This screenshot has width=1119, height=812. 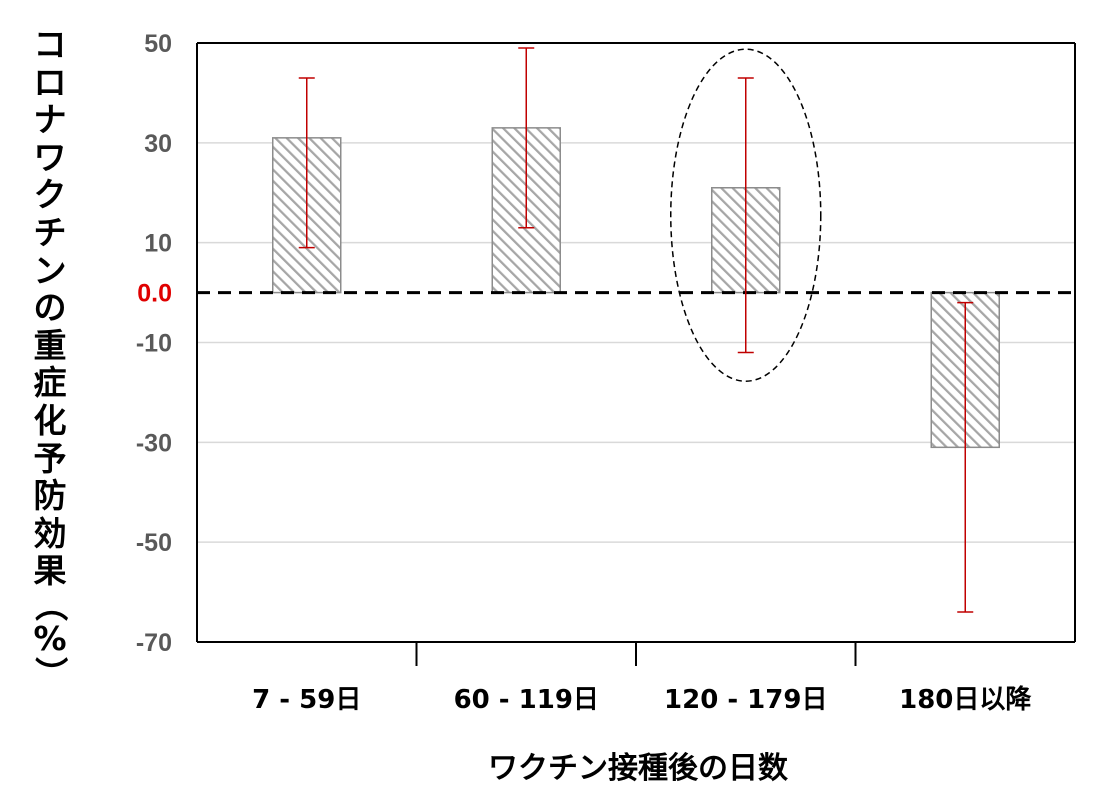 I want to click on y-tick-label: -10, so click(x=154, y=344).